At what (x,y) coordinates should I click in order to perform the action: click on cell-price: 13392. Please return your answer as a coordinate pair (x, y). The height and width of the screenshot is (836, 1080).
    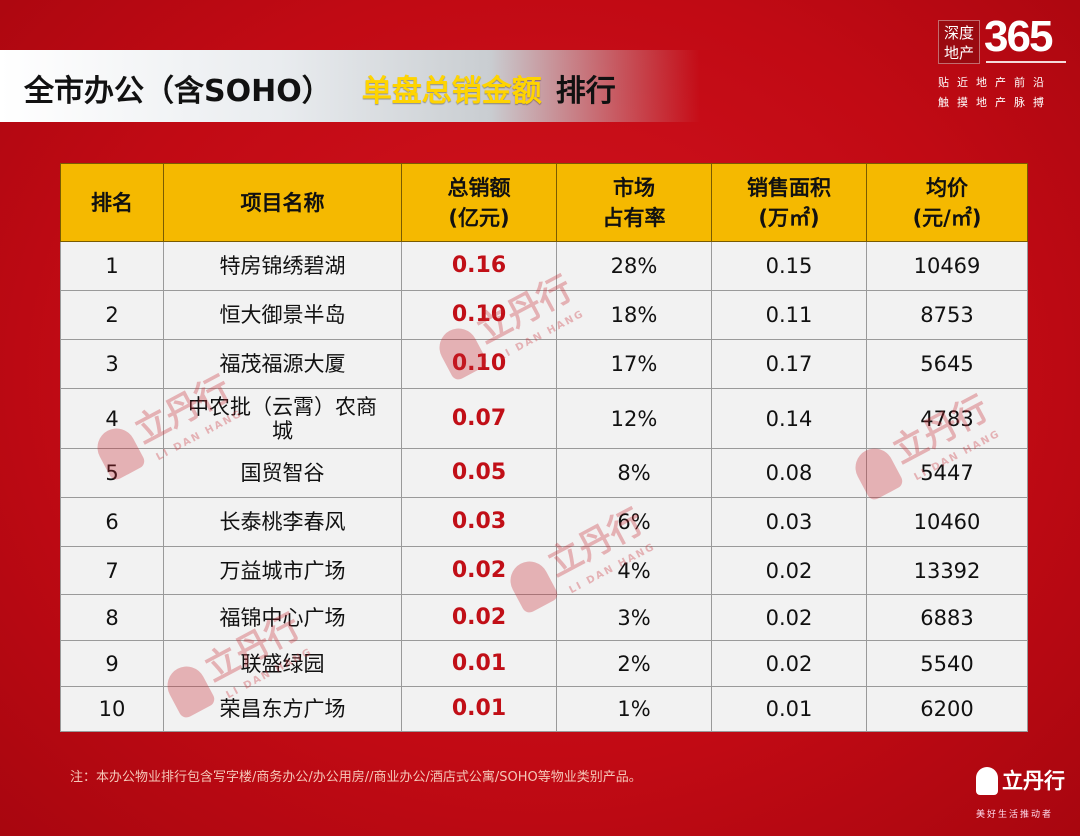
    Looking at the image, I should click on (947, 570).